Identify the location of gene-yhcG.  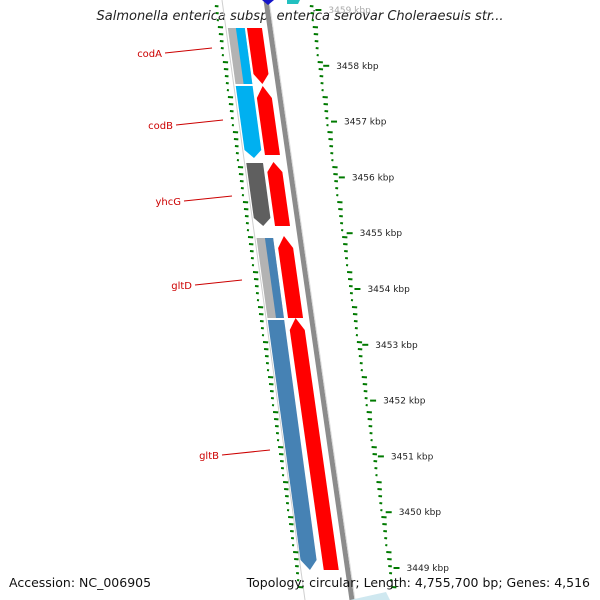
(258, 194).